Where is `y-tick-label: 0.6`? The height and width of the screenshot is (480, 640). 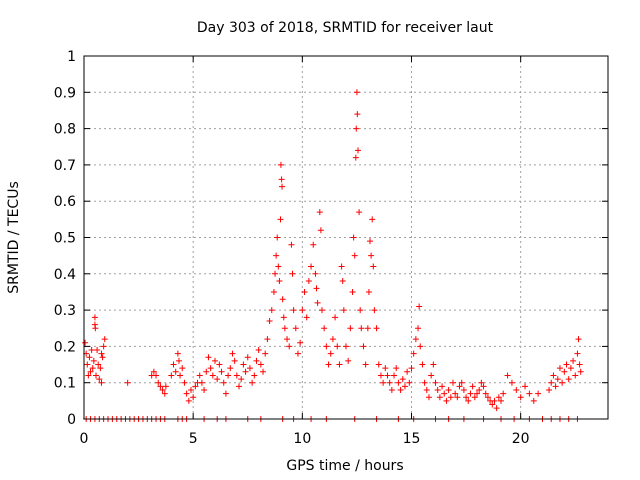
y-tick-label: 0.6 is located at coordinates (65, 202).